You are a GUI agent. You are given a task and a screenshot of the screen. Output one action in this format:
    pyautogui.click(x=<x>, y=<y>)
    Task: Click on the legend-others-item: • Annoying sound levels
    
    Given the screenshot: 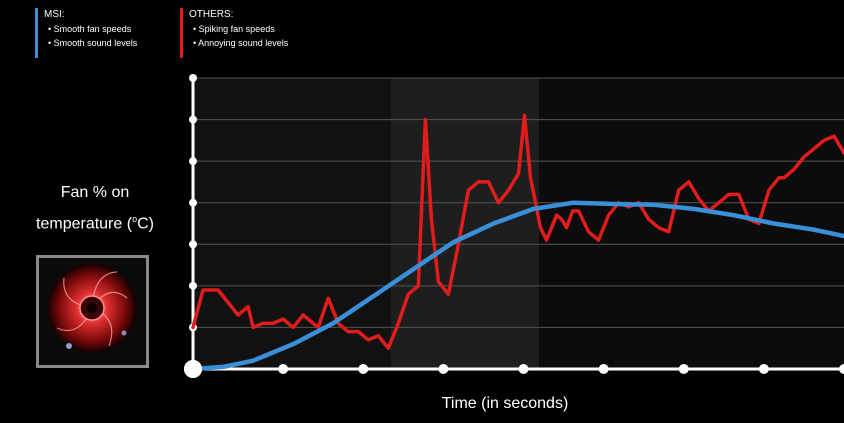 What is the action you would take?
    pyautogui.click(x=241, y=43)
    